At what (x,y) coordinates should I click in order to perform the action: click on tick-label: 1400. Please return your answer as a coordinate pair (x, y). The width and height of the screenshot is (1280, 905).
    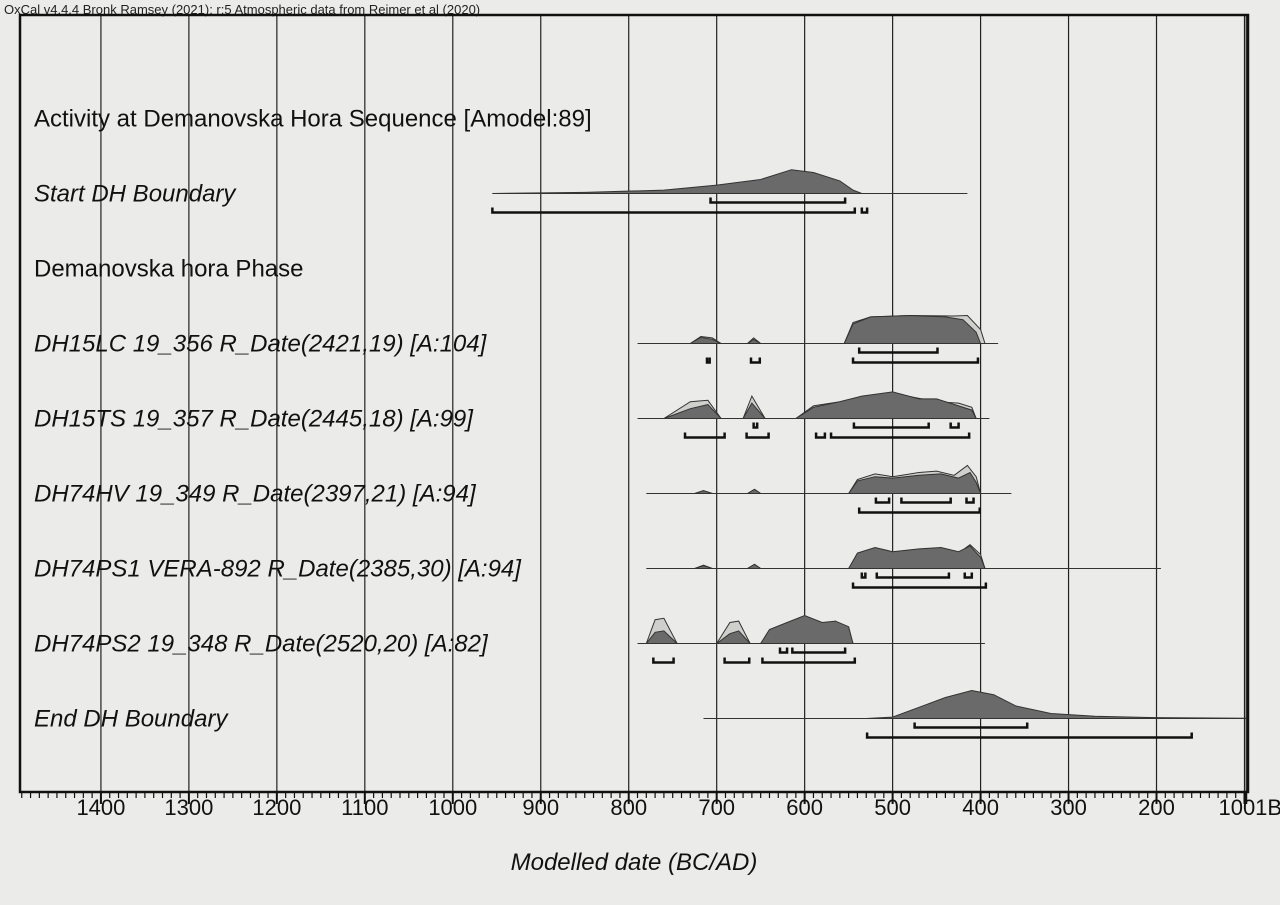
    Looking at the image, I should click on (100, 807).